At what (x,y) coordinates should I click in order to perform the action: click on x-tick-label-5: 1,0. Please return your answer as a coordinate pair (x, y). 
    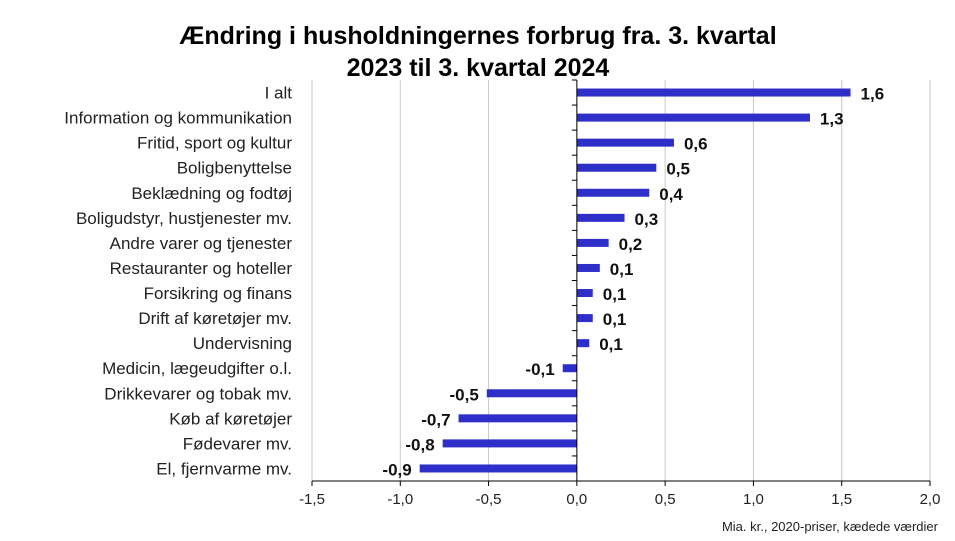
    Looking at the image, I should click on (753, 499).